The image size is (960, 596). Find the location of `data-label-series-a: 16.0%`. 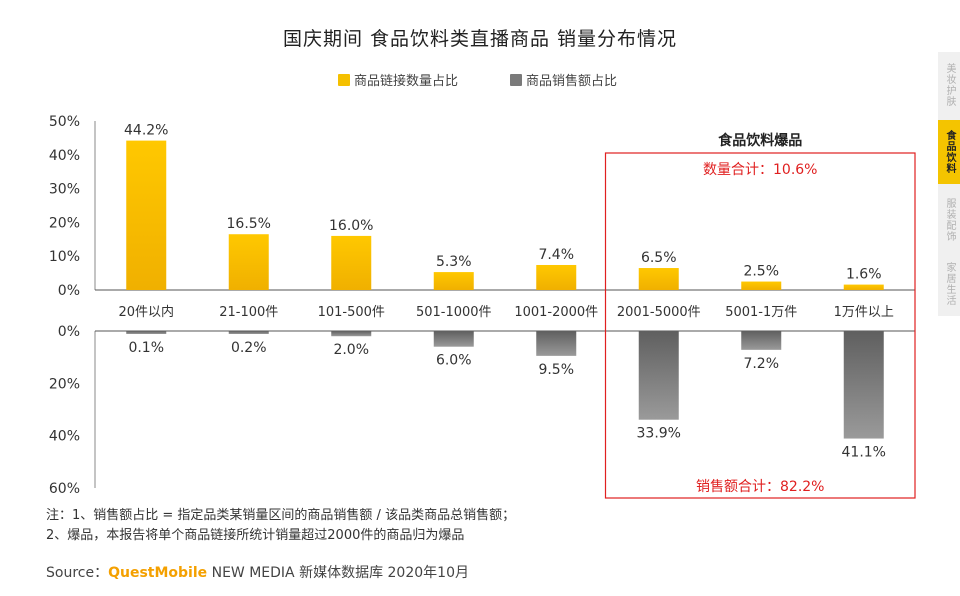

data-label-series-a: 16.0% is located at coordinates (351, 226).